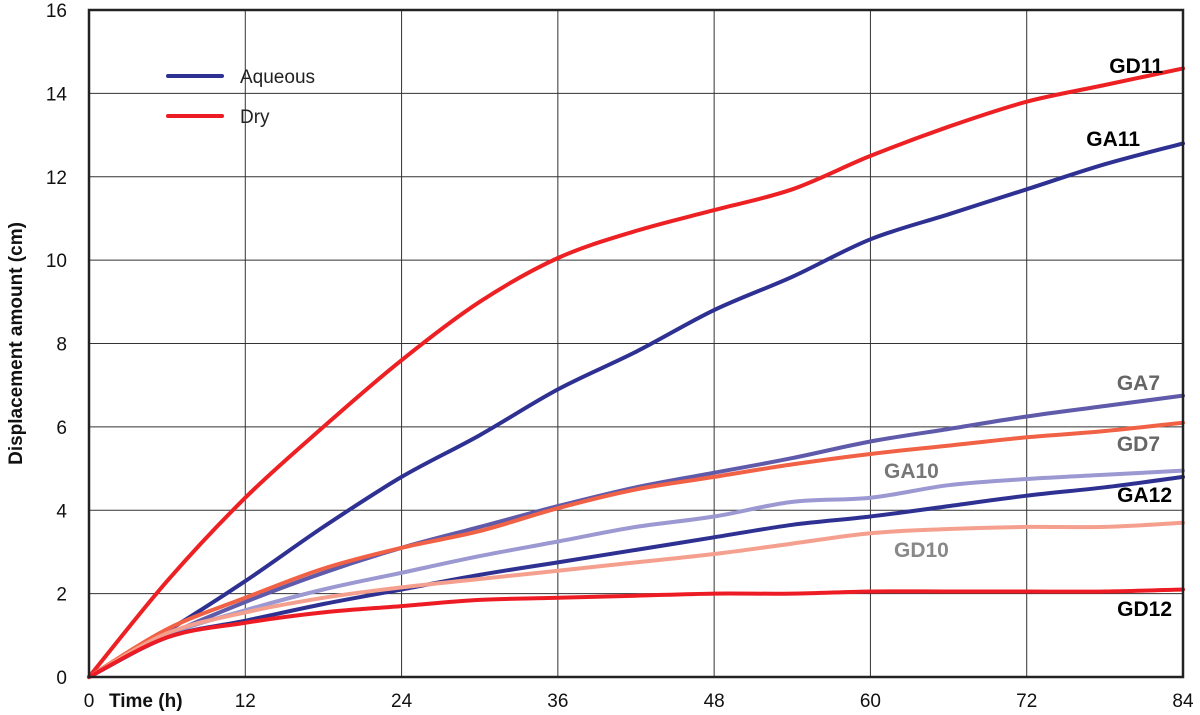 The image size is (1200, 715). Describe the element at coordinates (1026, 701) in the screenshot. I see `x-tick-label: 72` at that location.